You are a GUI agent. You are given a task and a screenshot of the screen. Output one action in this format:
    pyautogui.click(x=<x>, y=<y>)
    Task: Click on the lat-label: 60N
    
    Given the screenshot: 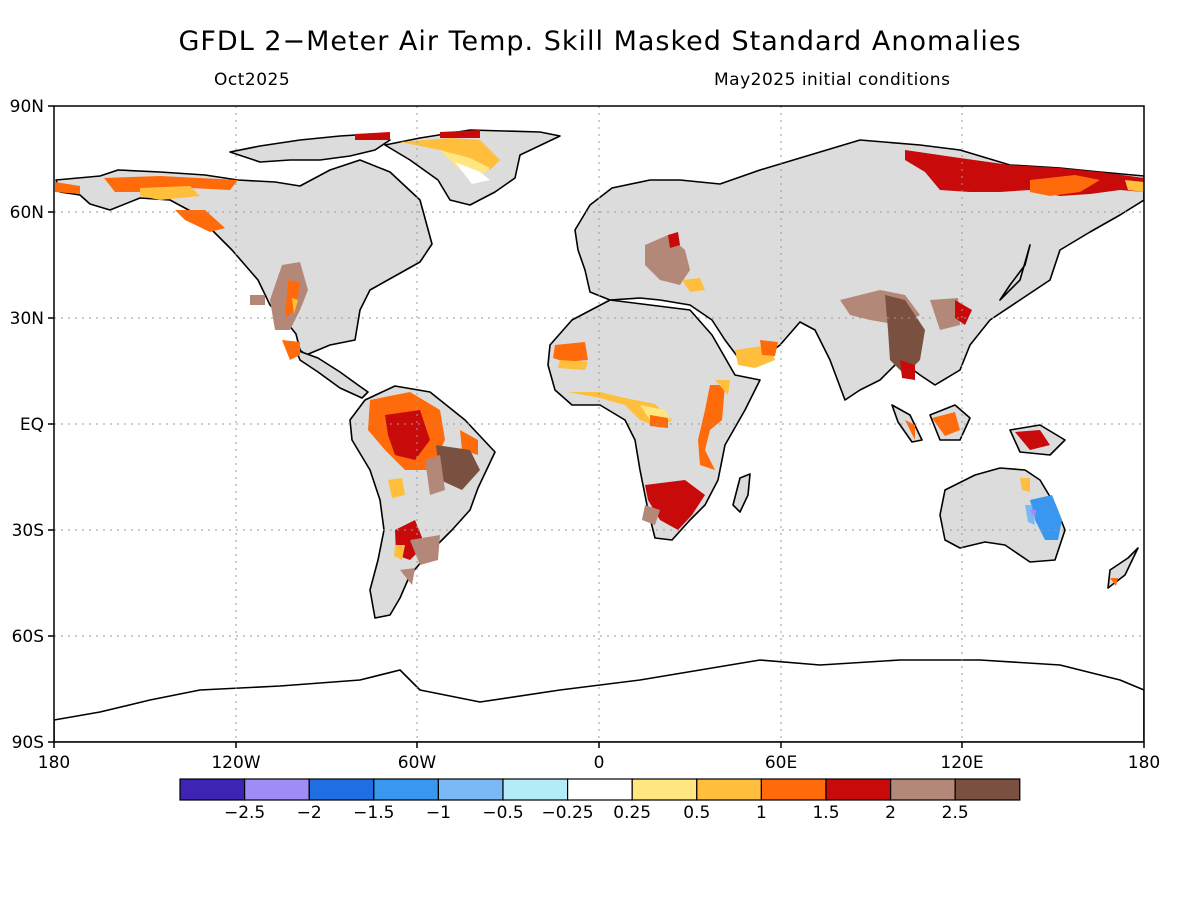 What is the action you would take?
    pyautogui.click(x=27, y=213)
    